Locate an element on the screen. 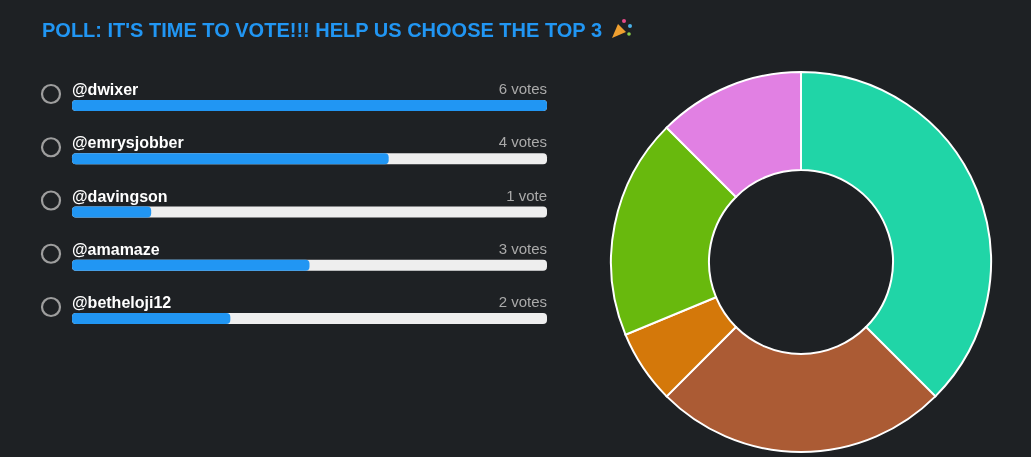 This screenshot has height=457, width=1031. data-label: 3 votes is located at coordinates (522, 248).